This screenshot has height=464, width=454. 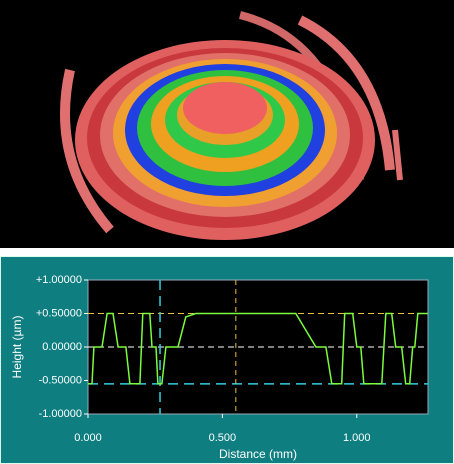 I want to click on x-tick-label: 1.000, so click(x=357, y=438).